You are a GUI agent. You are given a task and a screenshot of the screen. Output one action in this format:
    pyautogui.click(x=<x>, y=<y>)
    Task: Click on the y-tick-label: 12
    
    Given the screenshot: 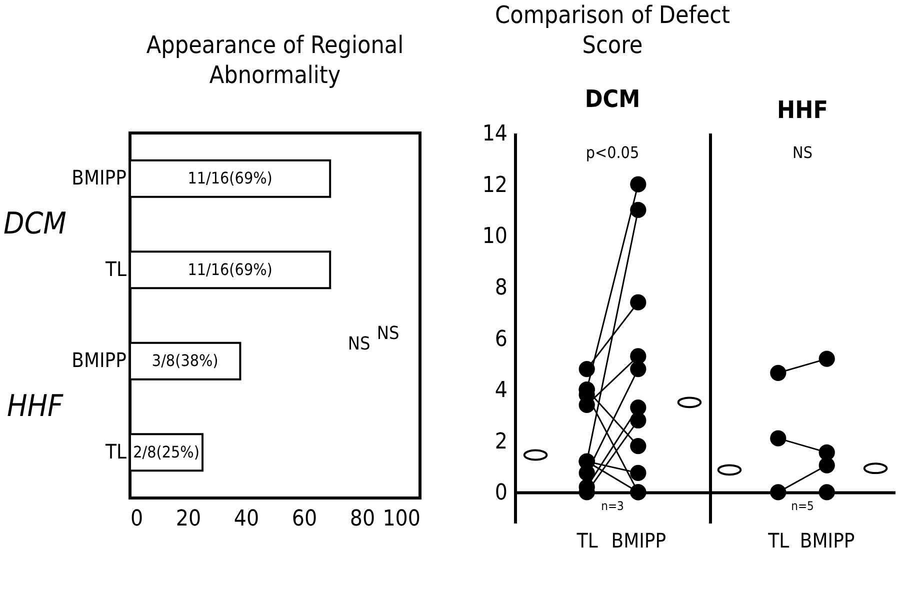 What is the action you would take?
    pyautogui.click(x=495, y=185)
    